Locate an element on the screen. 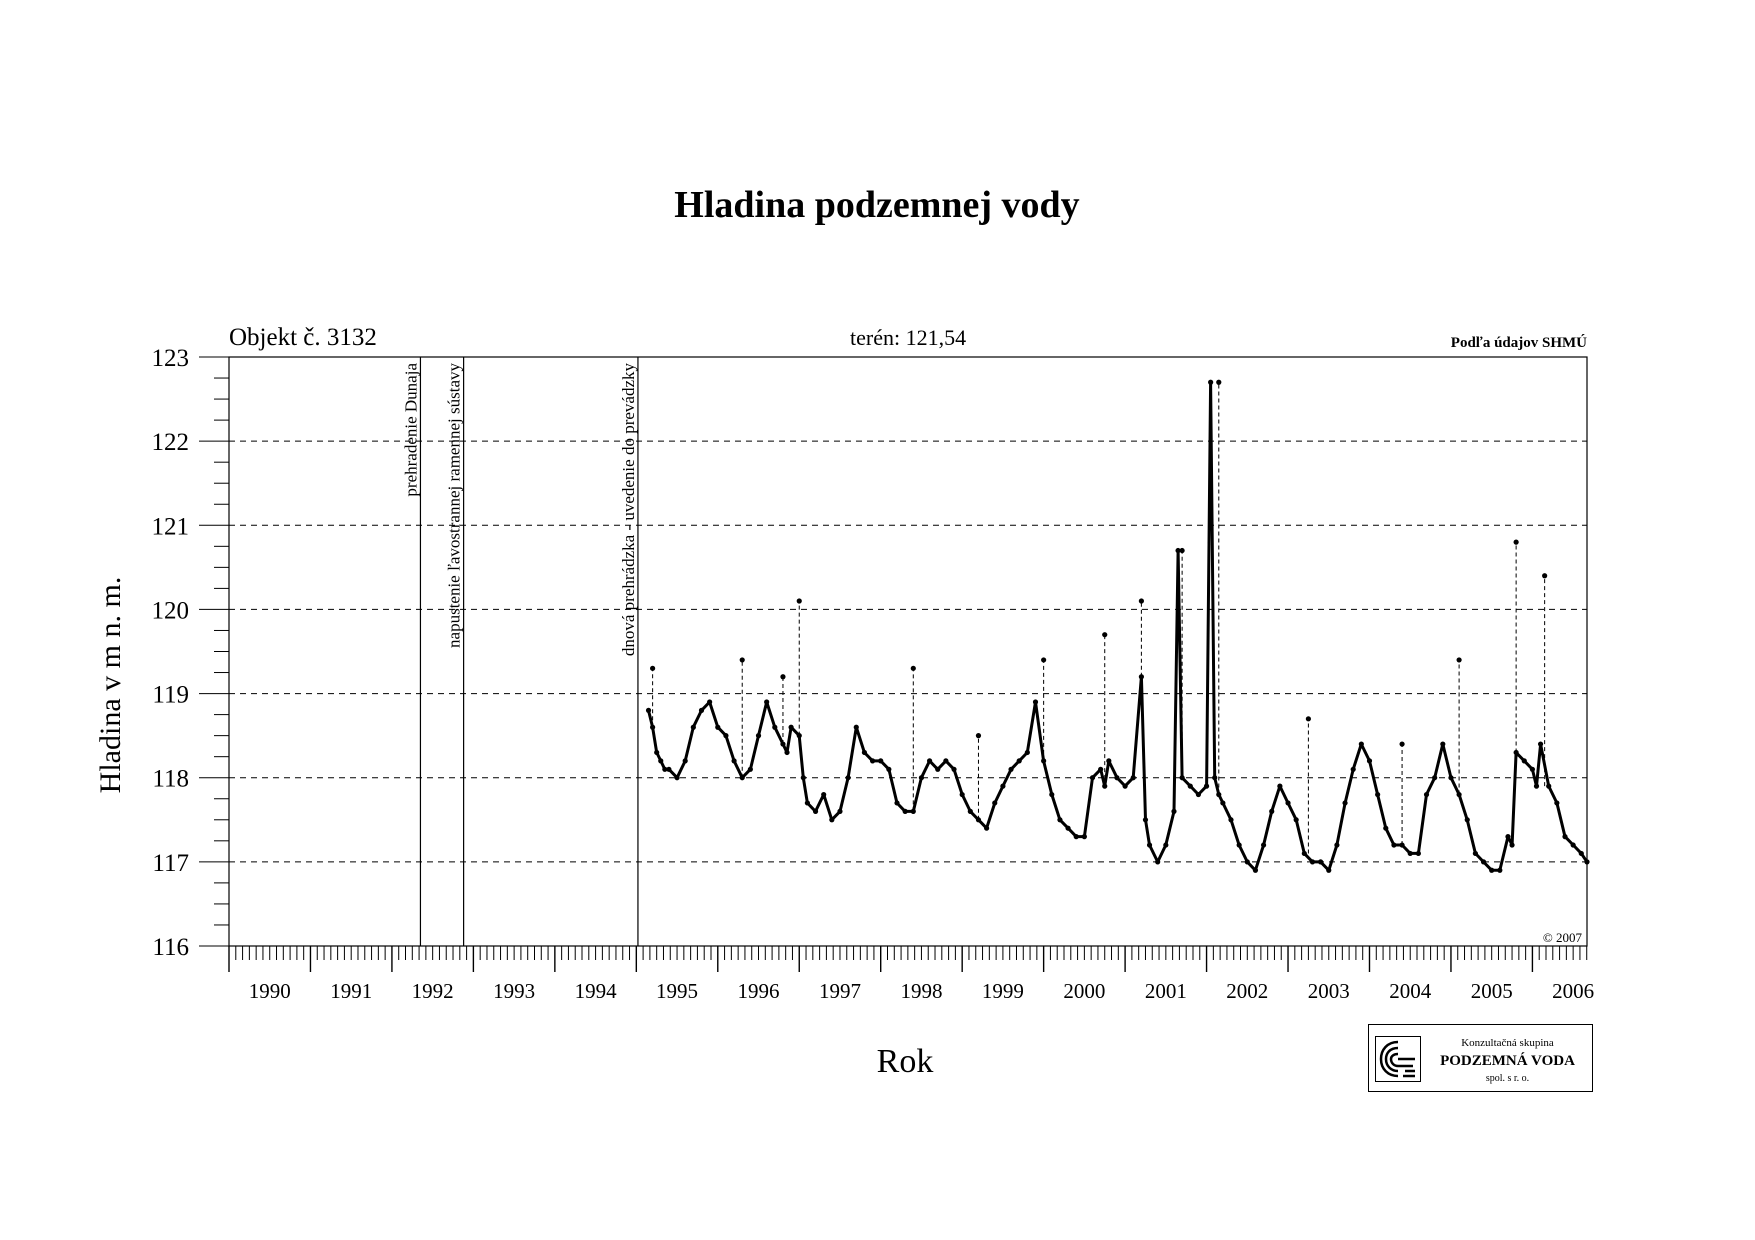 This screenshot has width=1755, height=1240. event-label: dnová prehrádzka - uvedenie do prevádzky is located at coordinates (628, 510).